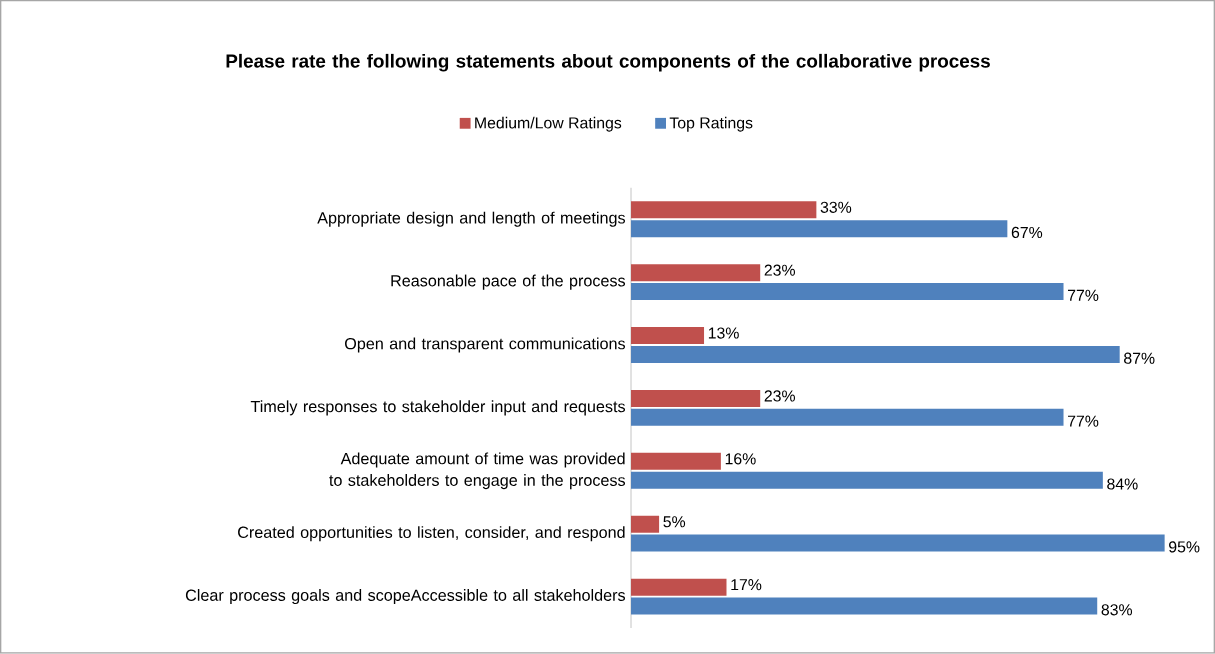  Describe the element at coordinates (674, 522) in the screenshot. I see `data-label: 5%` at that location.